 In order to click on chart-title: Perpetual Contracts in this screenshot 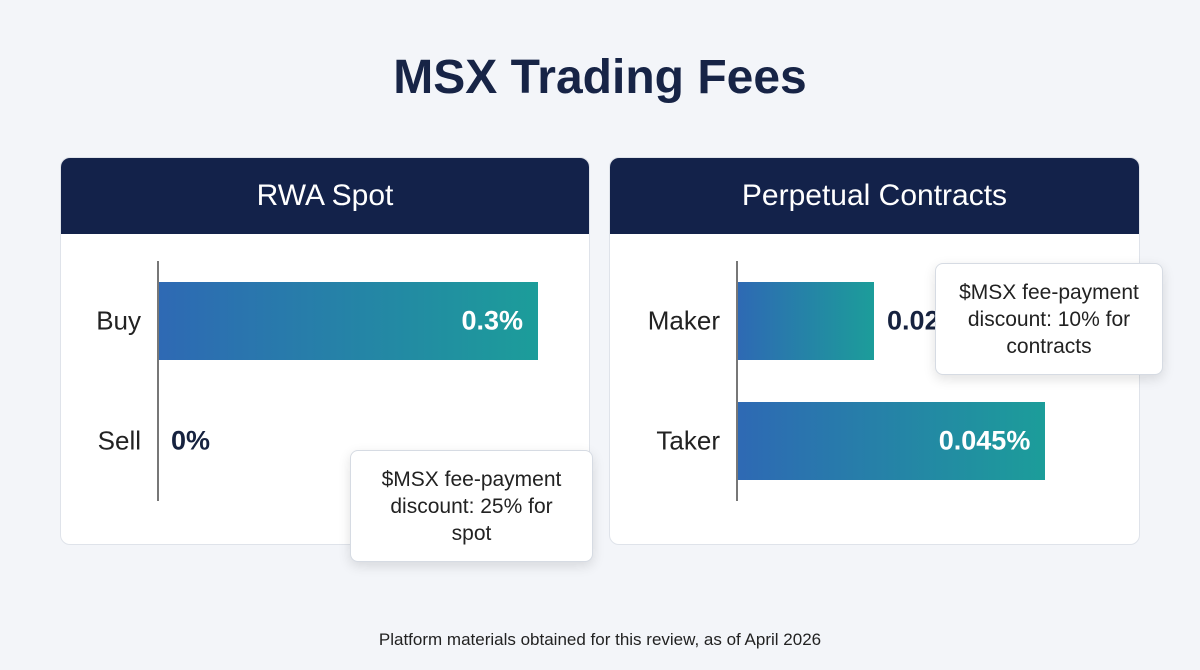, I will do `click(874, 196)`.